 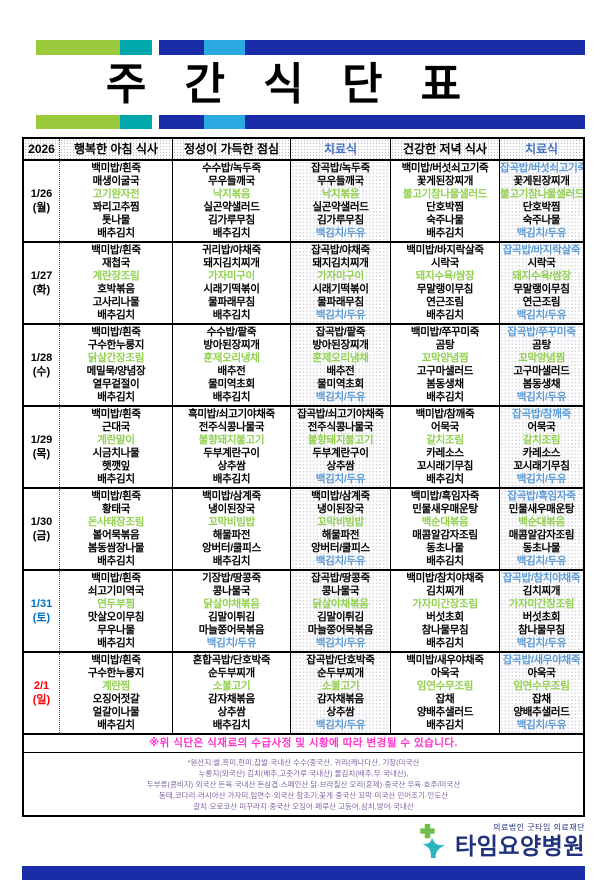 What do you see at coordinates (415, 122) in the screenshot?
I see `bar-segment-navy-long` at bounding box center [415, 122].